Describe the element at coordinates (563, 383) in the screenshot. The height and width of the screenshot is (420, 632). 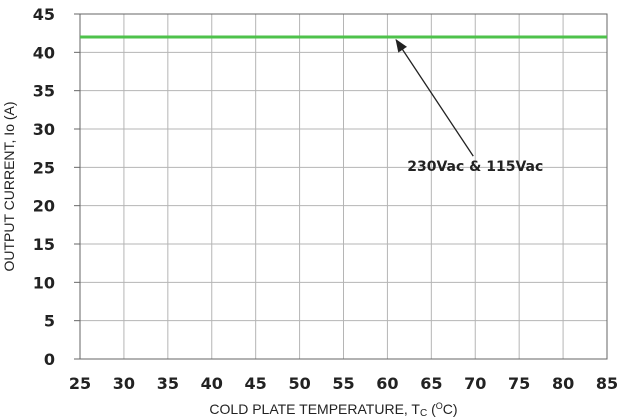
I see `x-tick-label: 80` at that location.